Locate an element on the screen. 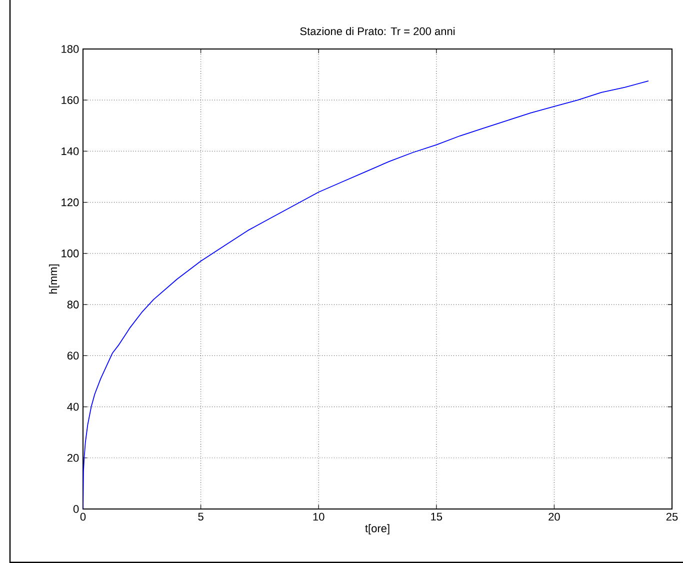 The height and width of the screenshot is (563, 683). y-tick-label: 120 is located at coordinates (70, 202).